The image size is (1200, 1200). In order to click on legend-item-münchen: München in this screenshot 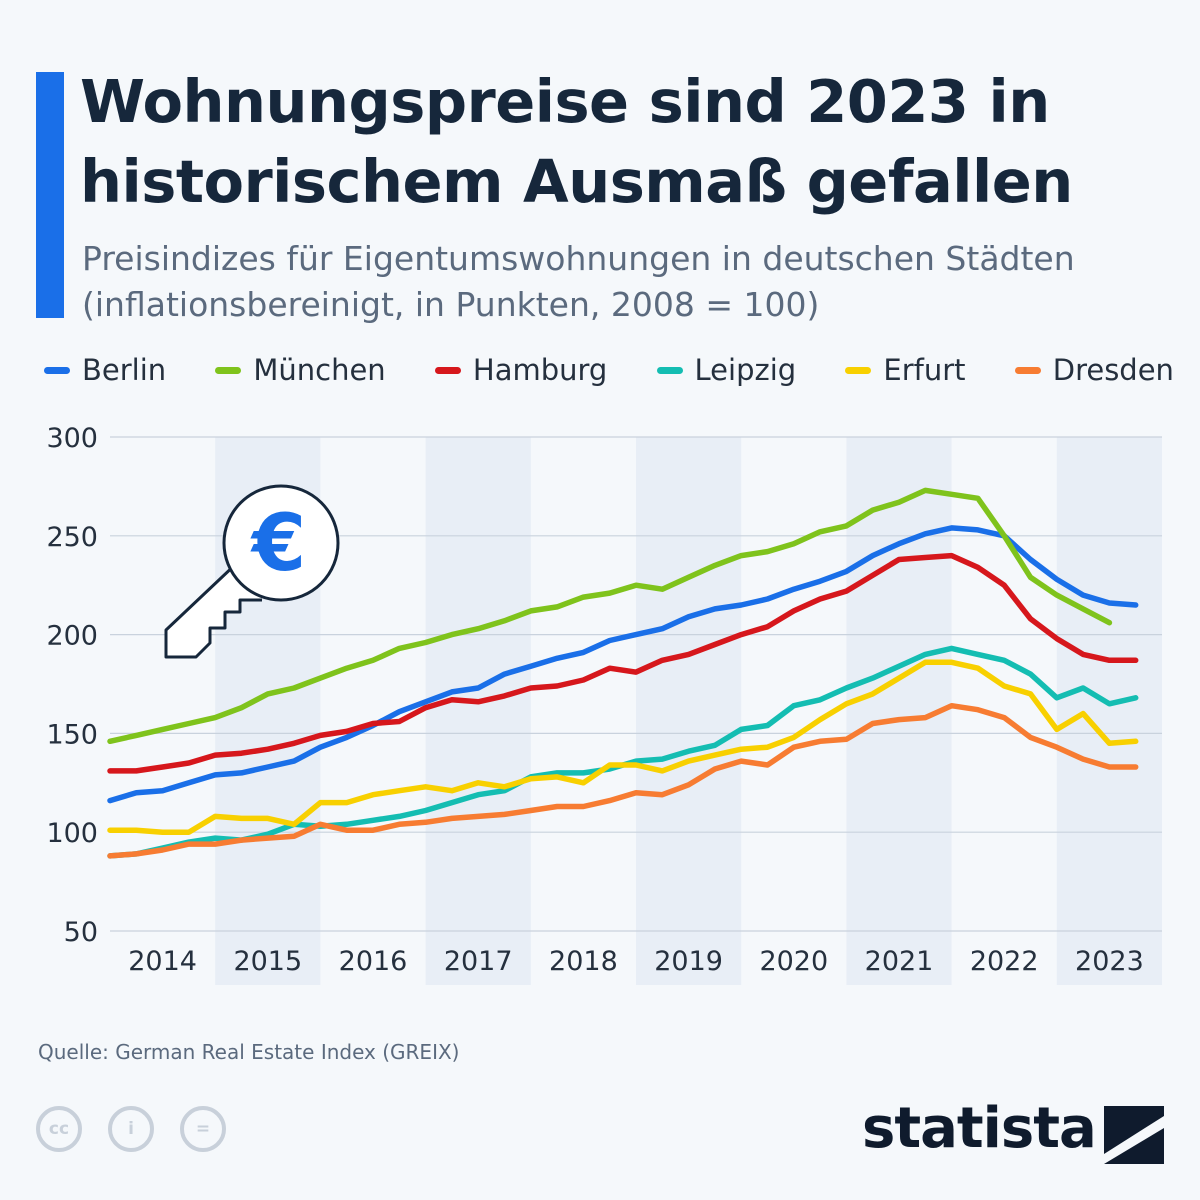, I will do `click(300, 370)`.